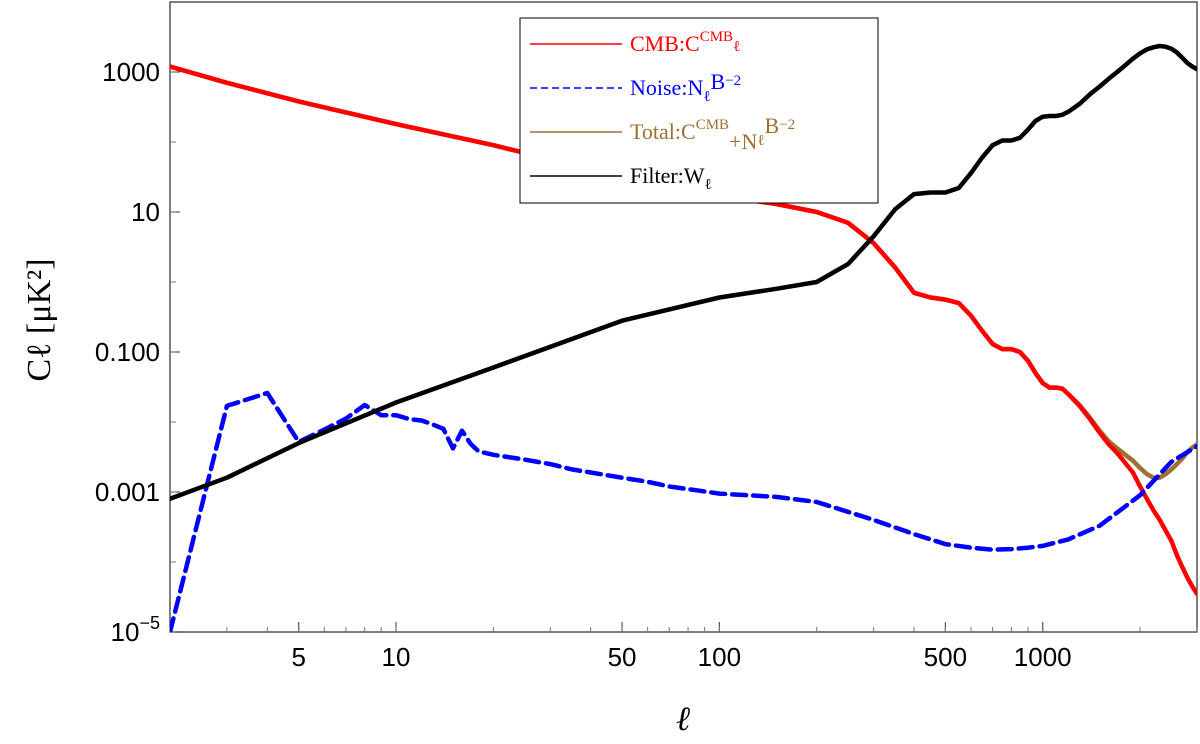 Image resolution: width=1200 pixels, height=744 pixels. I want to click on legend-label-filter: Filter:Wℓ, so click(671, 178).